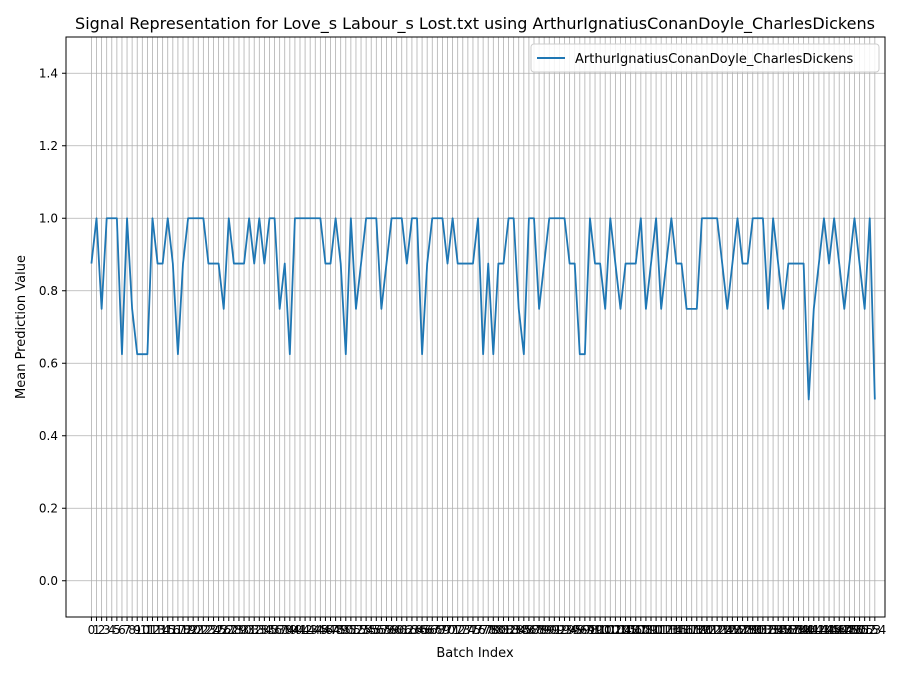  Describe the element at coordinates (656, 630) in the screenshot. I see `x-tick-label: 111` at that location.